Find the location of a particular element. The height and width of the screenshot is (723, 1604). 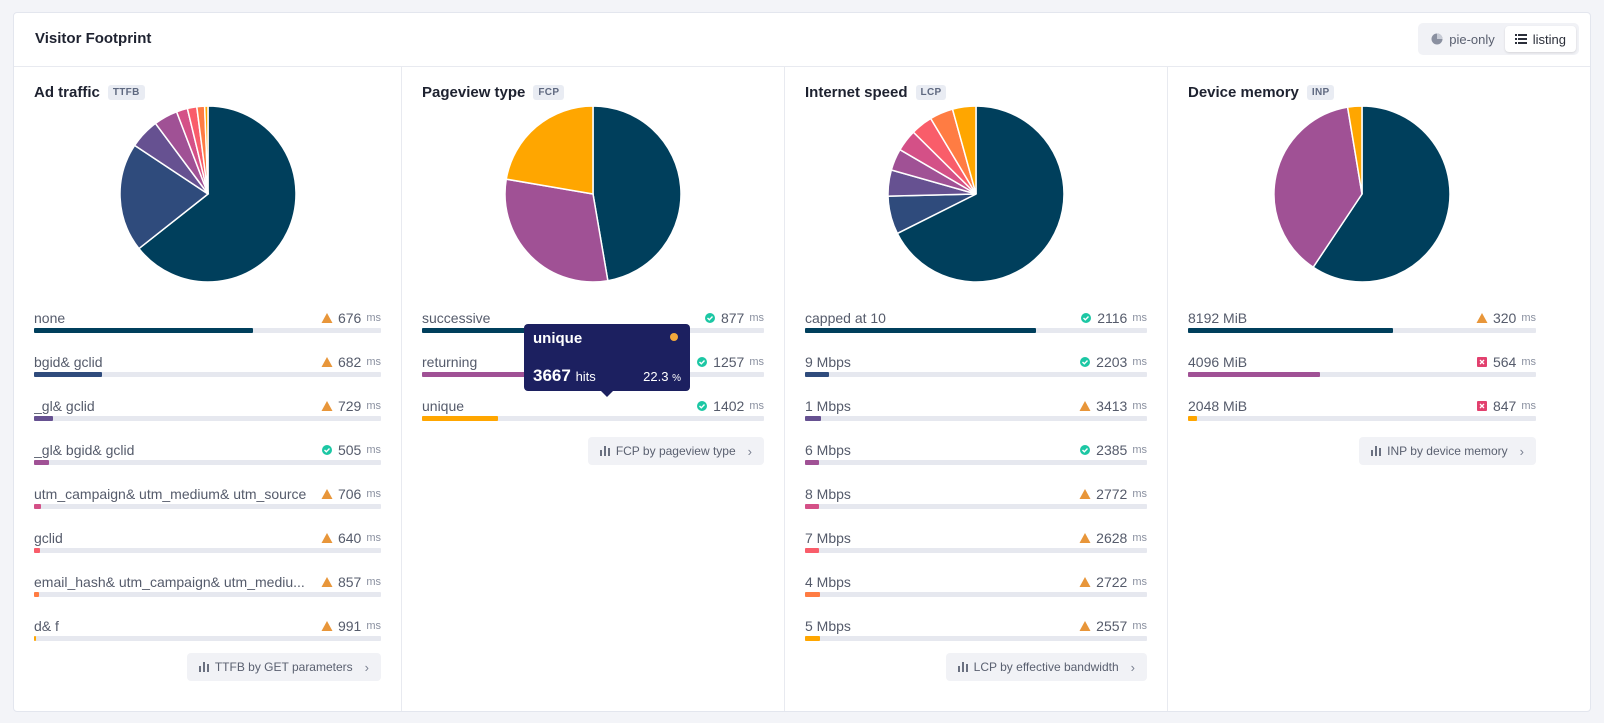

list-item: _gl& bgid& gclid 505 ms is located at coordinates (207, 464).